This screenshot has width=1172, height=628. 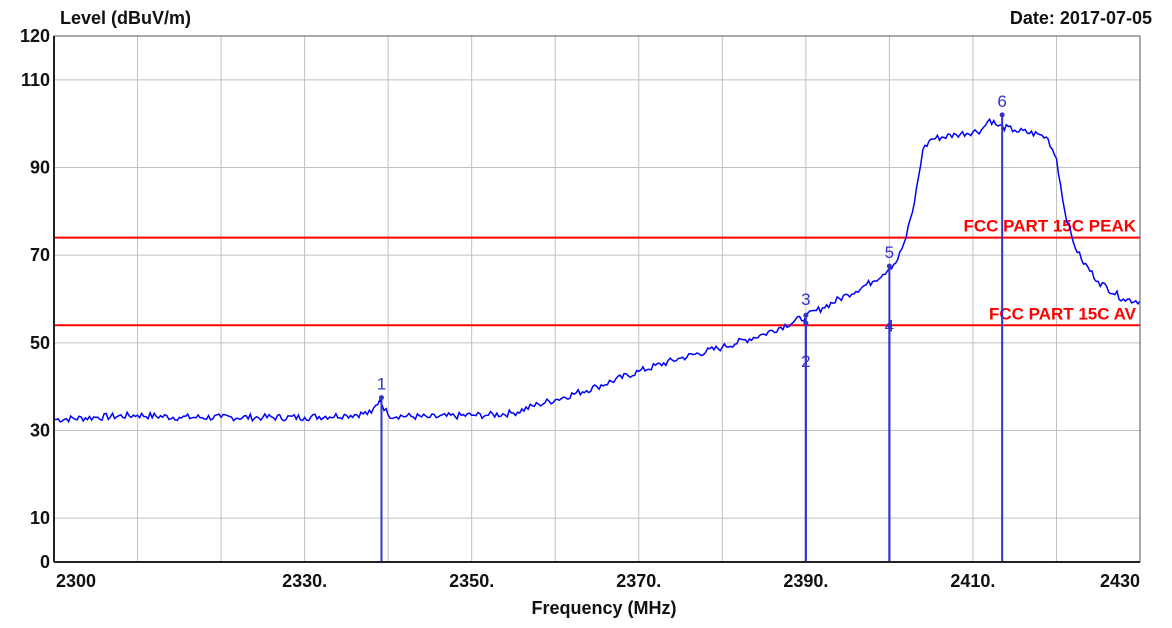 I want to click on x-tick-label: 2300, so click(x=76, y=581).